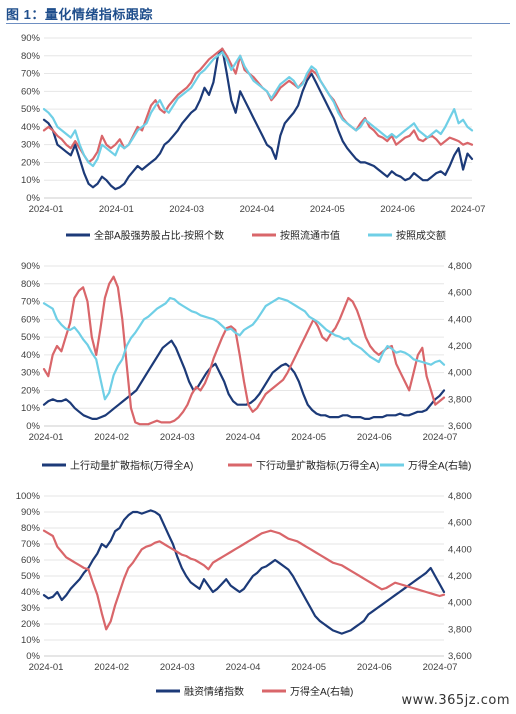 The width and height of the screenshot is (516, 714). I want to click on legend-label: 按照成交额, so click(421, 235).